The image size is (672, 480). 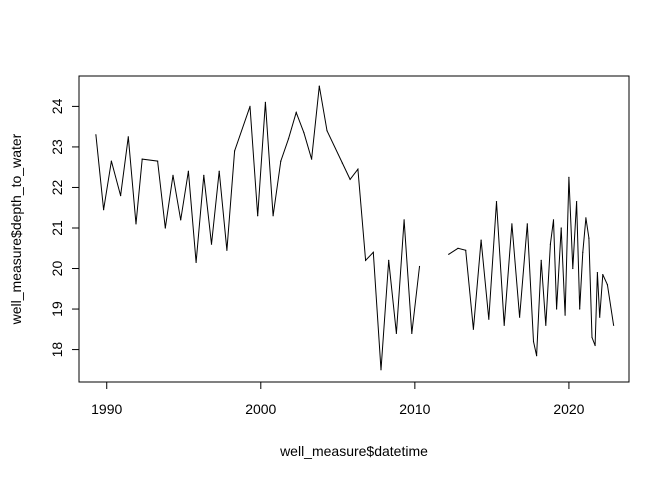 What do you see at coordinates (568, 409) in the screenshot?
I see `x-tick-label: 2020` at bounding box center [568, 409].